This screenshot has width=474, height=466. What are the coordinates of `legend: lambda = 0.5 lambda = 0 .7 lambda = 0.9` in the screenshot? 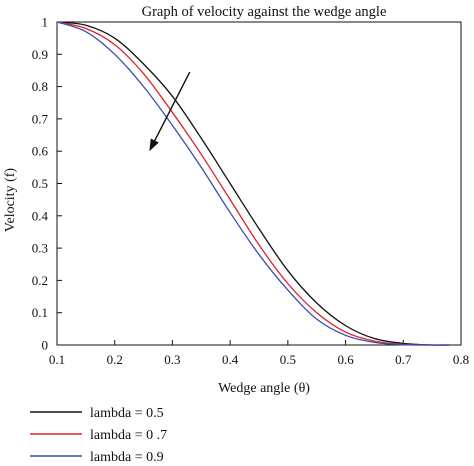 It's located at (98, 435).